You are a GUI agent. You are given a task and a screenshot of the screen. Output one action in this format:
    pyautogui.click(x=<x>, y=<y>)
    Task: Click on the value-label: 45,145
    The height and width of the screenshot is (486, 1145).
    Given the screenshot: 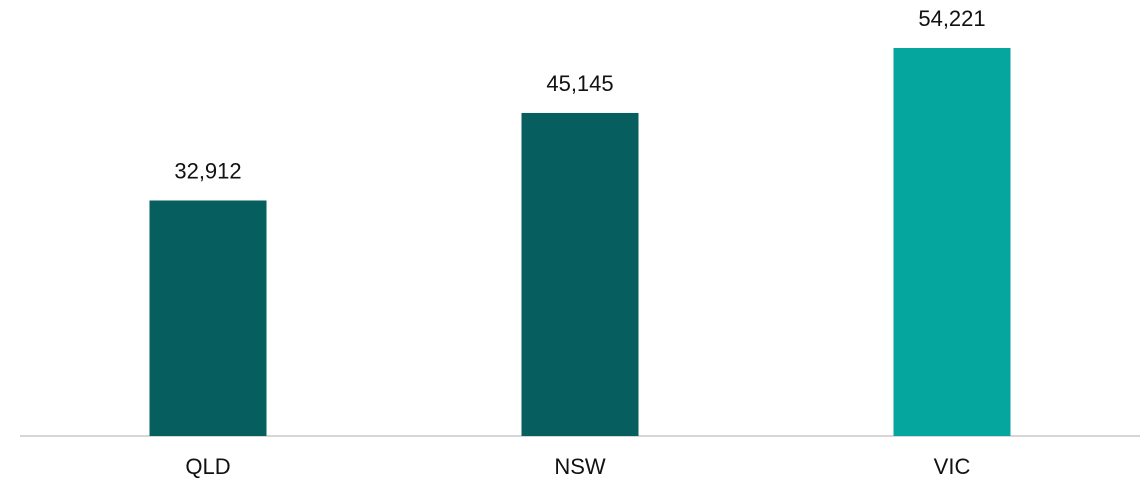 What is the action you would take?
    pyautogui.click(x=579, y=83)
    